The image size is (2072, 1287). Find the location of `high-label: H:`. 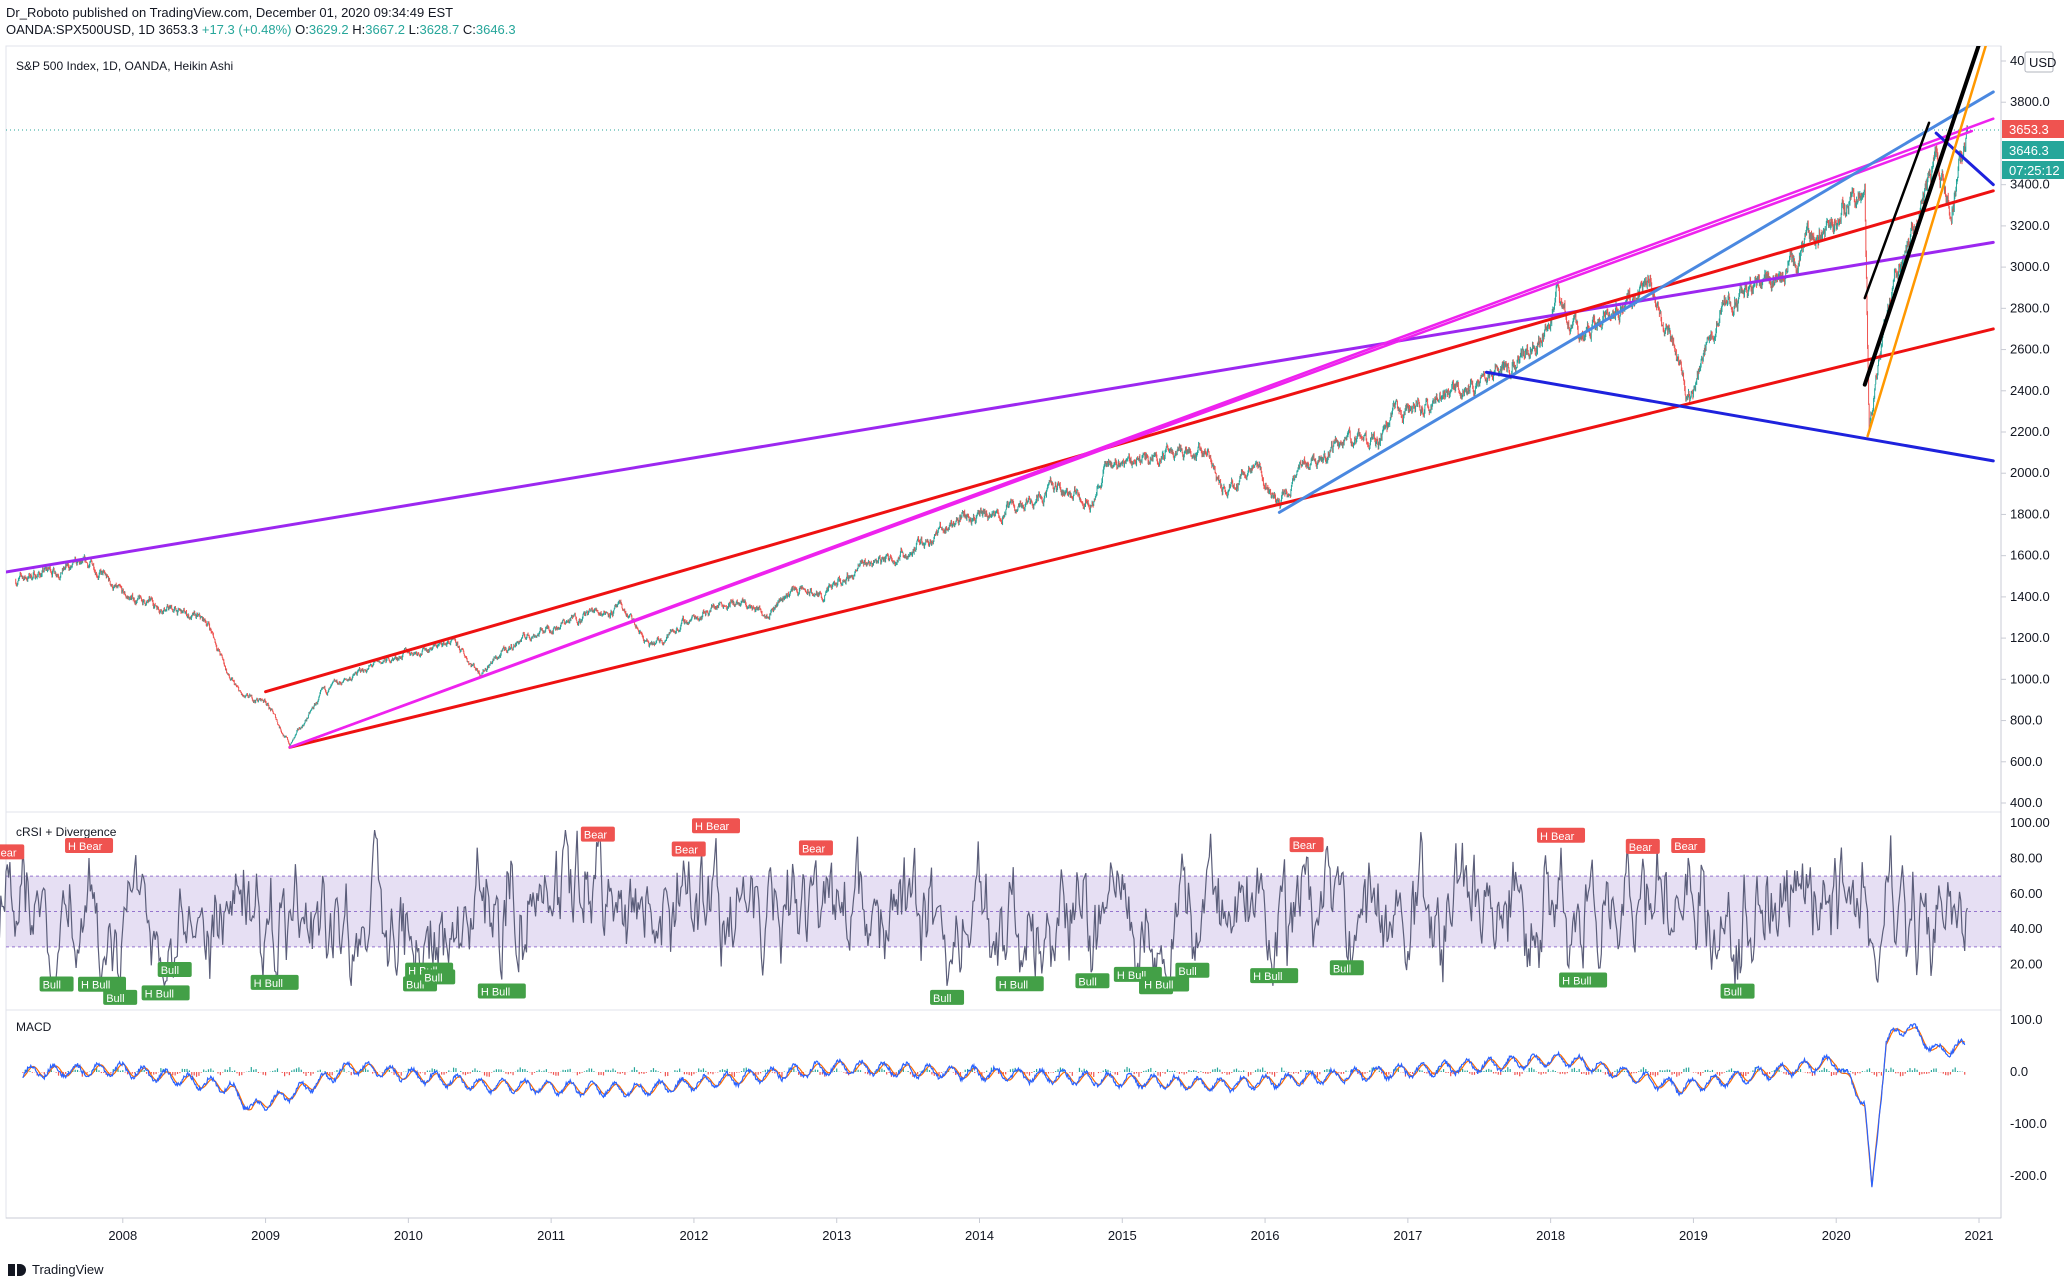

high-label: H: is located at coordinates (359, 29).